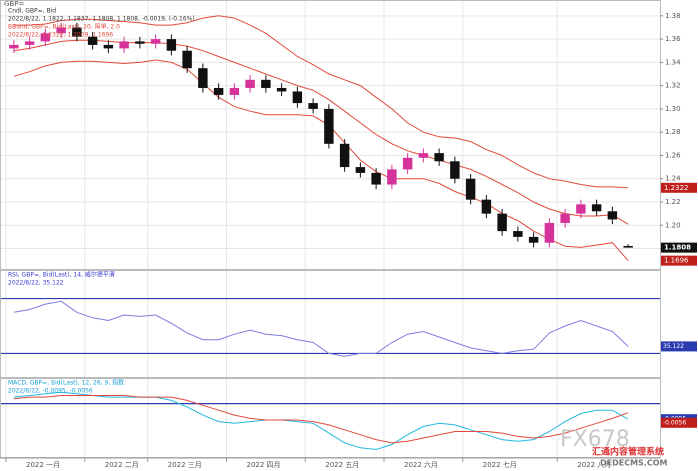 The height and width of the screenshot is (471, 698). Describe the element at coordinates (673, 86) in the screenshot. I see `y-tick-label: 1.32` at that location.